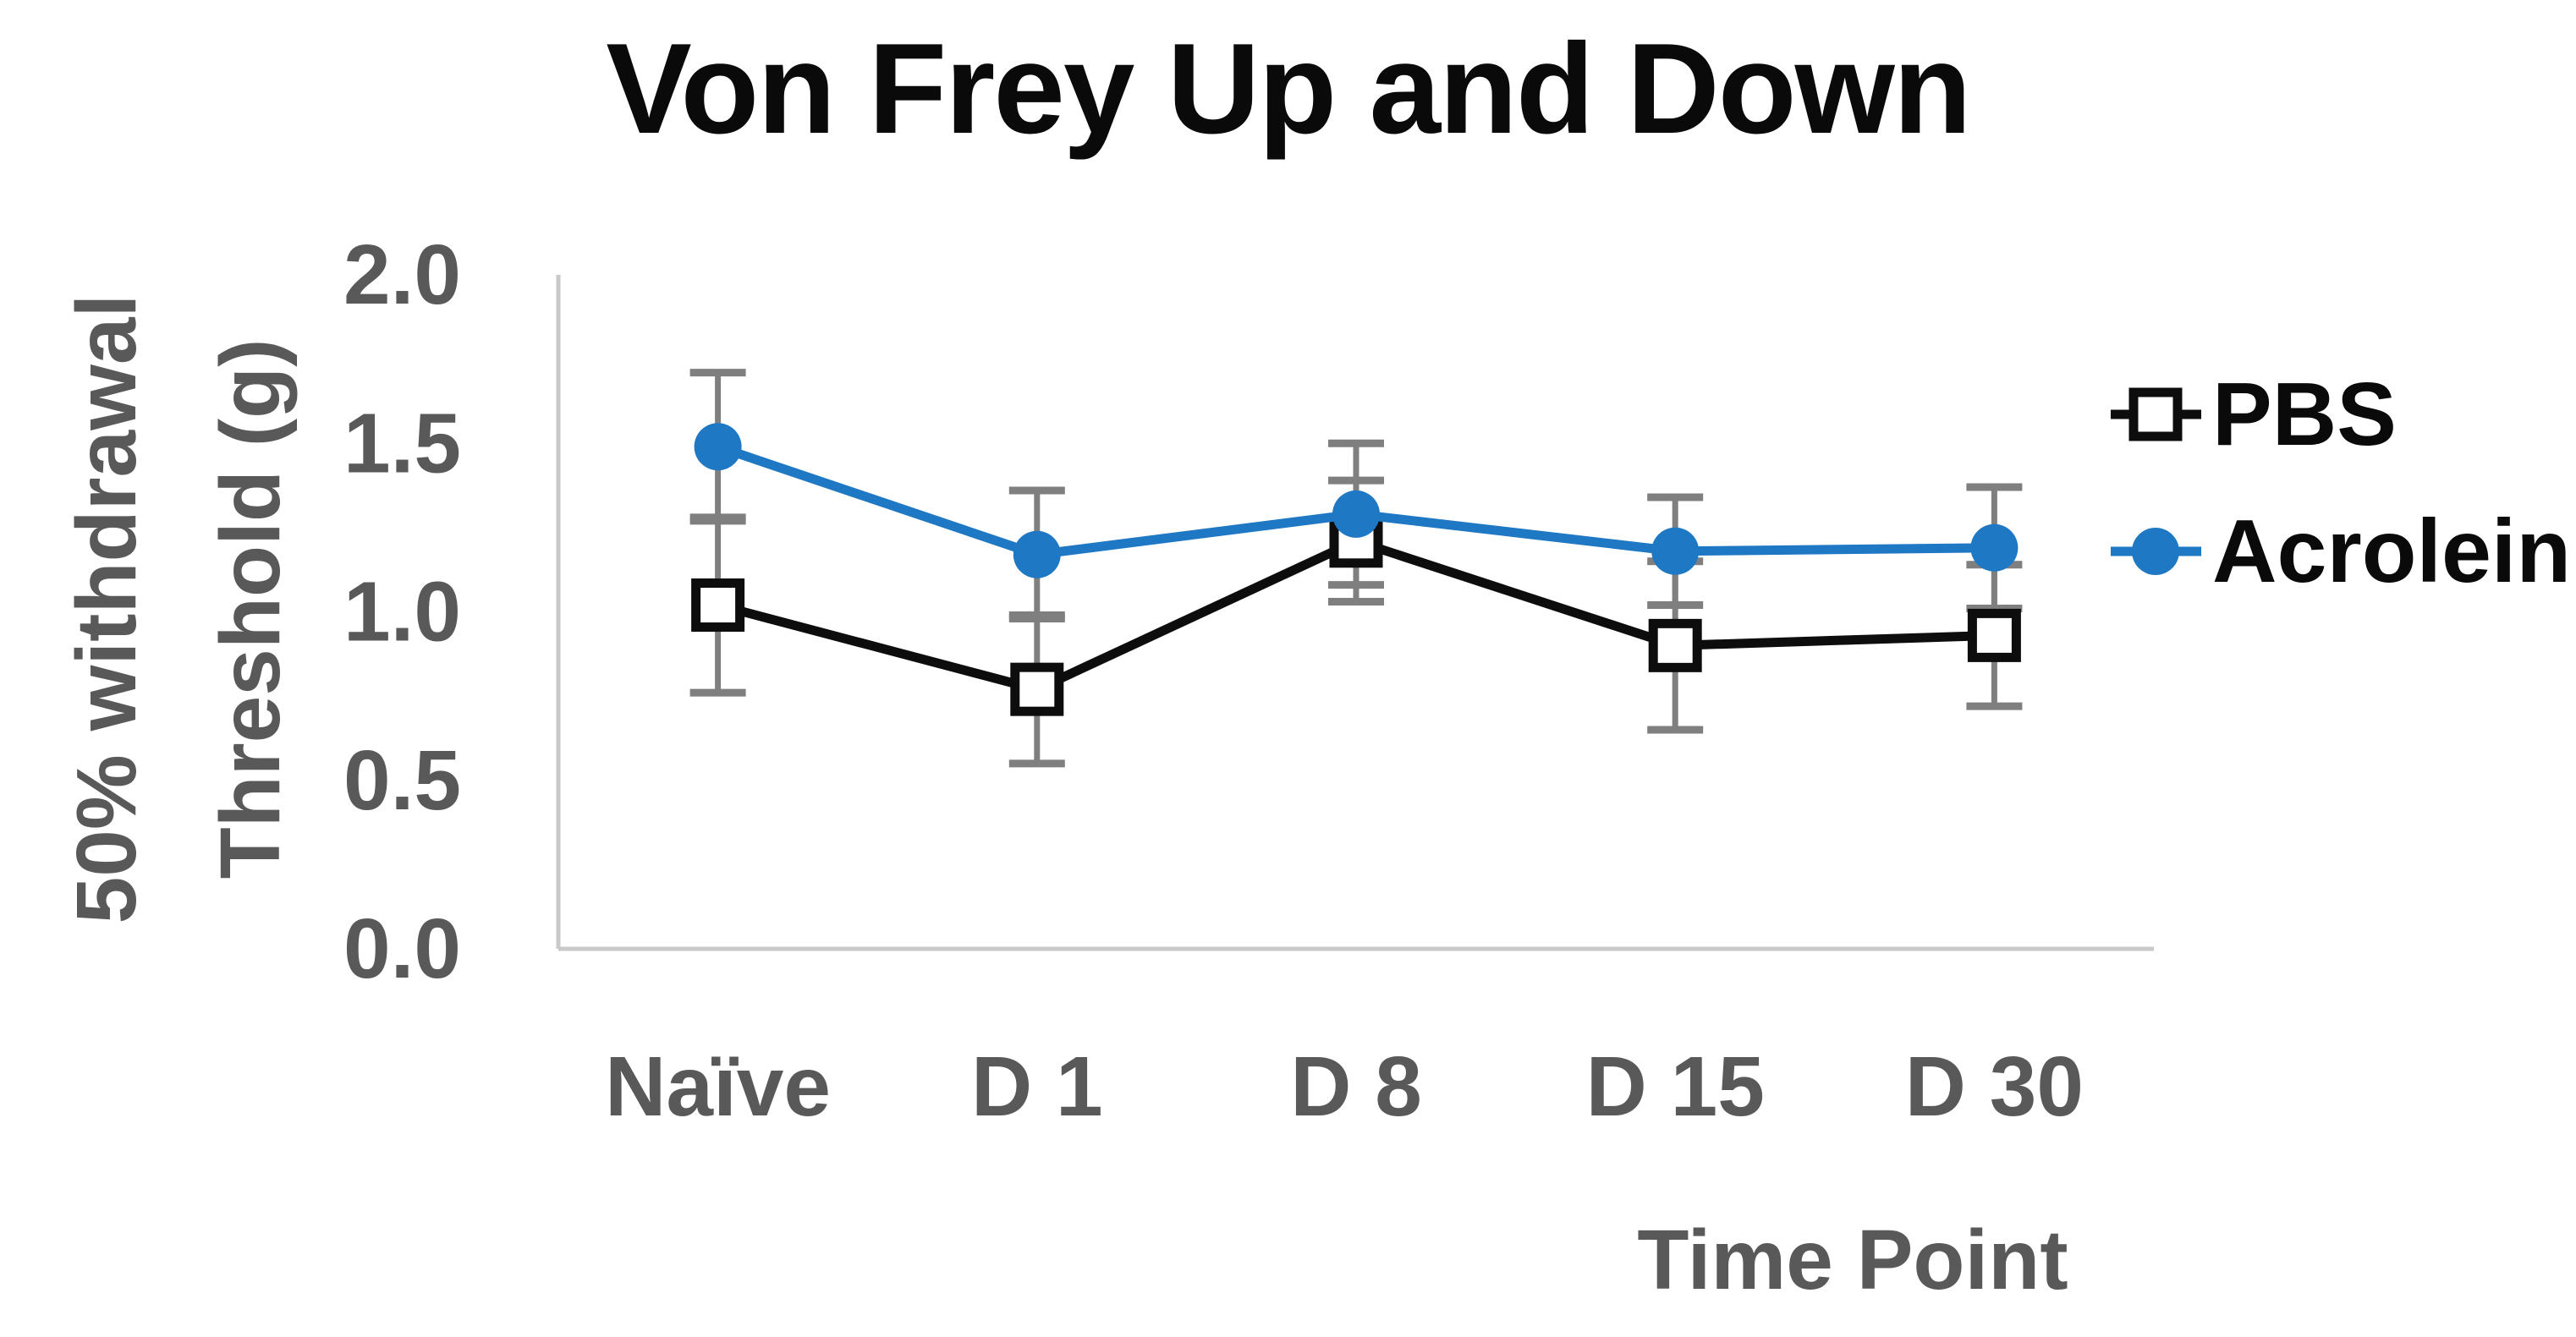  Describe the element at coordinates (2341, 482) in the screenshot. I see `legend: PBS Acrolein` at that location.